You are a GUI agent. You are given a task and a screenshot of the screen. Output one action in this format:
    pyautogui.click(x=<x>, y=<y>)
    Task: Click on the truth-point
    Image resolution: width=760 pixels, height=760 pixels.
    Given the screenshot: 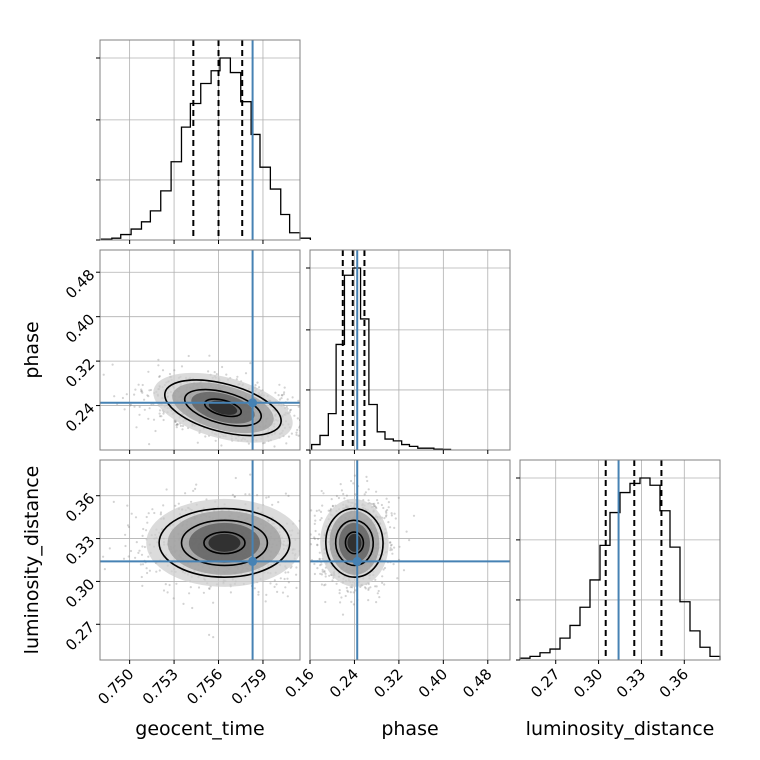 What is the action you would take?
    pyautogui.click(x=253, y=403)
    